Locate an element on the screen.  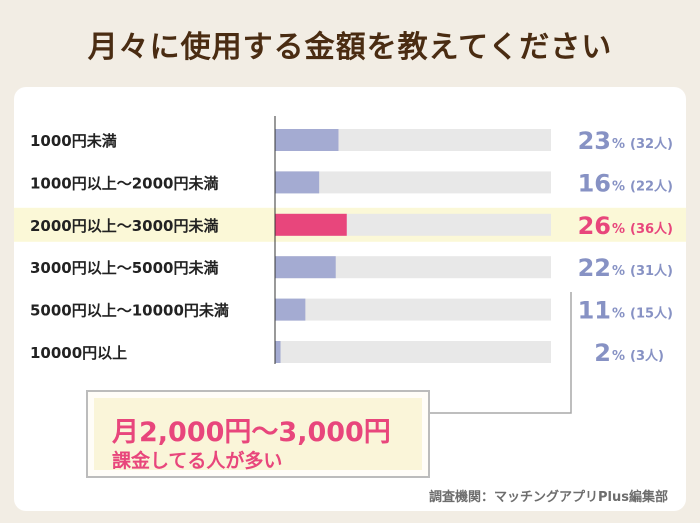
category-label: 2000円以上〜3000円未満 is located at coordinates (124, 226).